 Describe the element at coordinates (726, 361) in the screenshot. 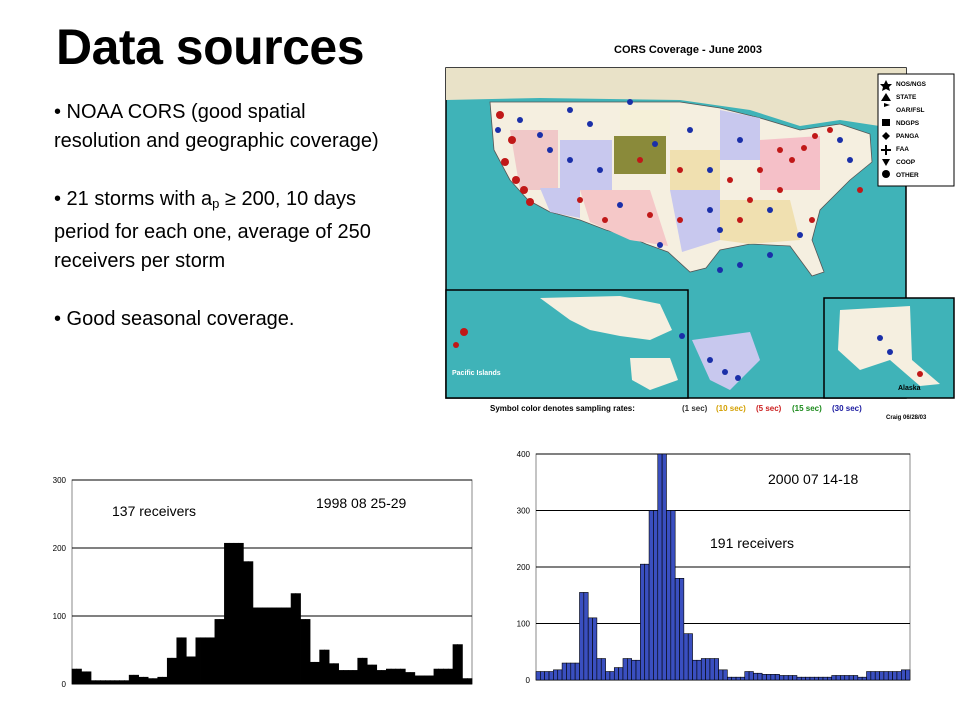

I see `central-america` at that location.